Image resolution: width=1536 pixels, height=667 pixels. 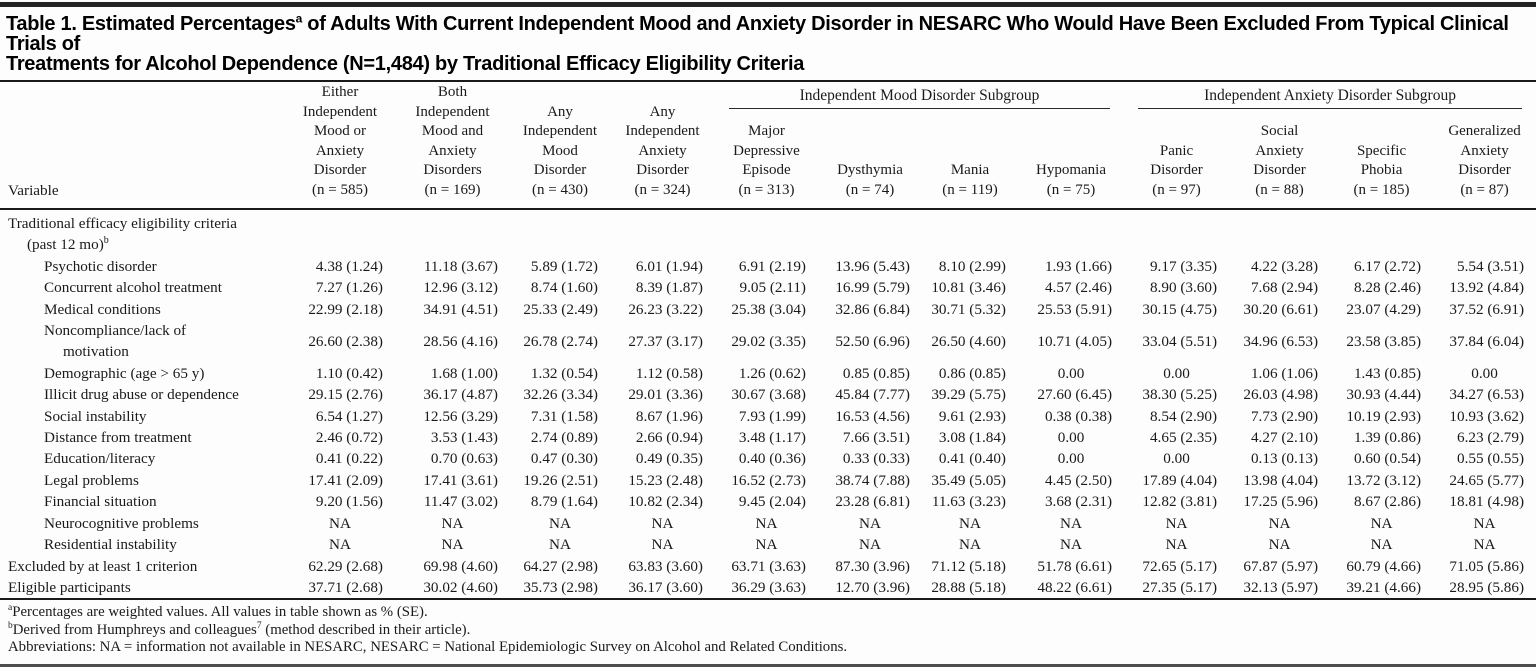 What do you see at coordinates (349, 373) in the screenshot?
I see `cell-value: 1.10 (0.42)` at bounding box center [349, 373].